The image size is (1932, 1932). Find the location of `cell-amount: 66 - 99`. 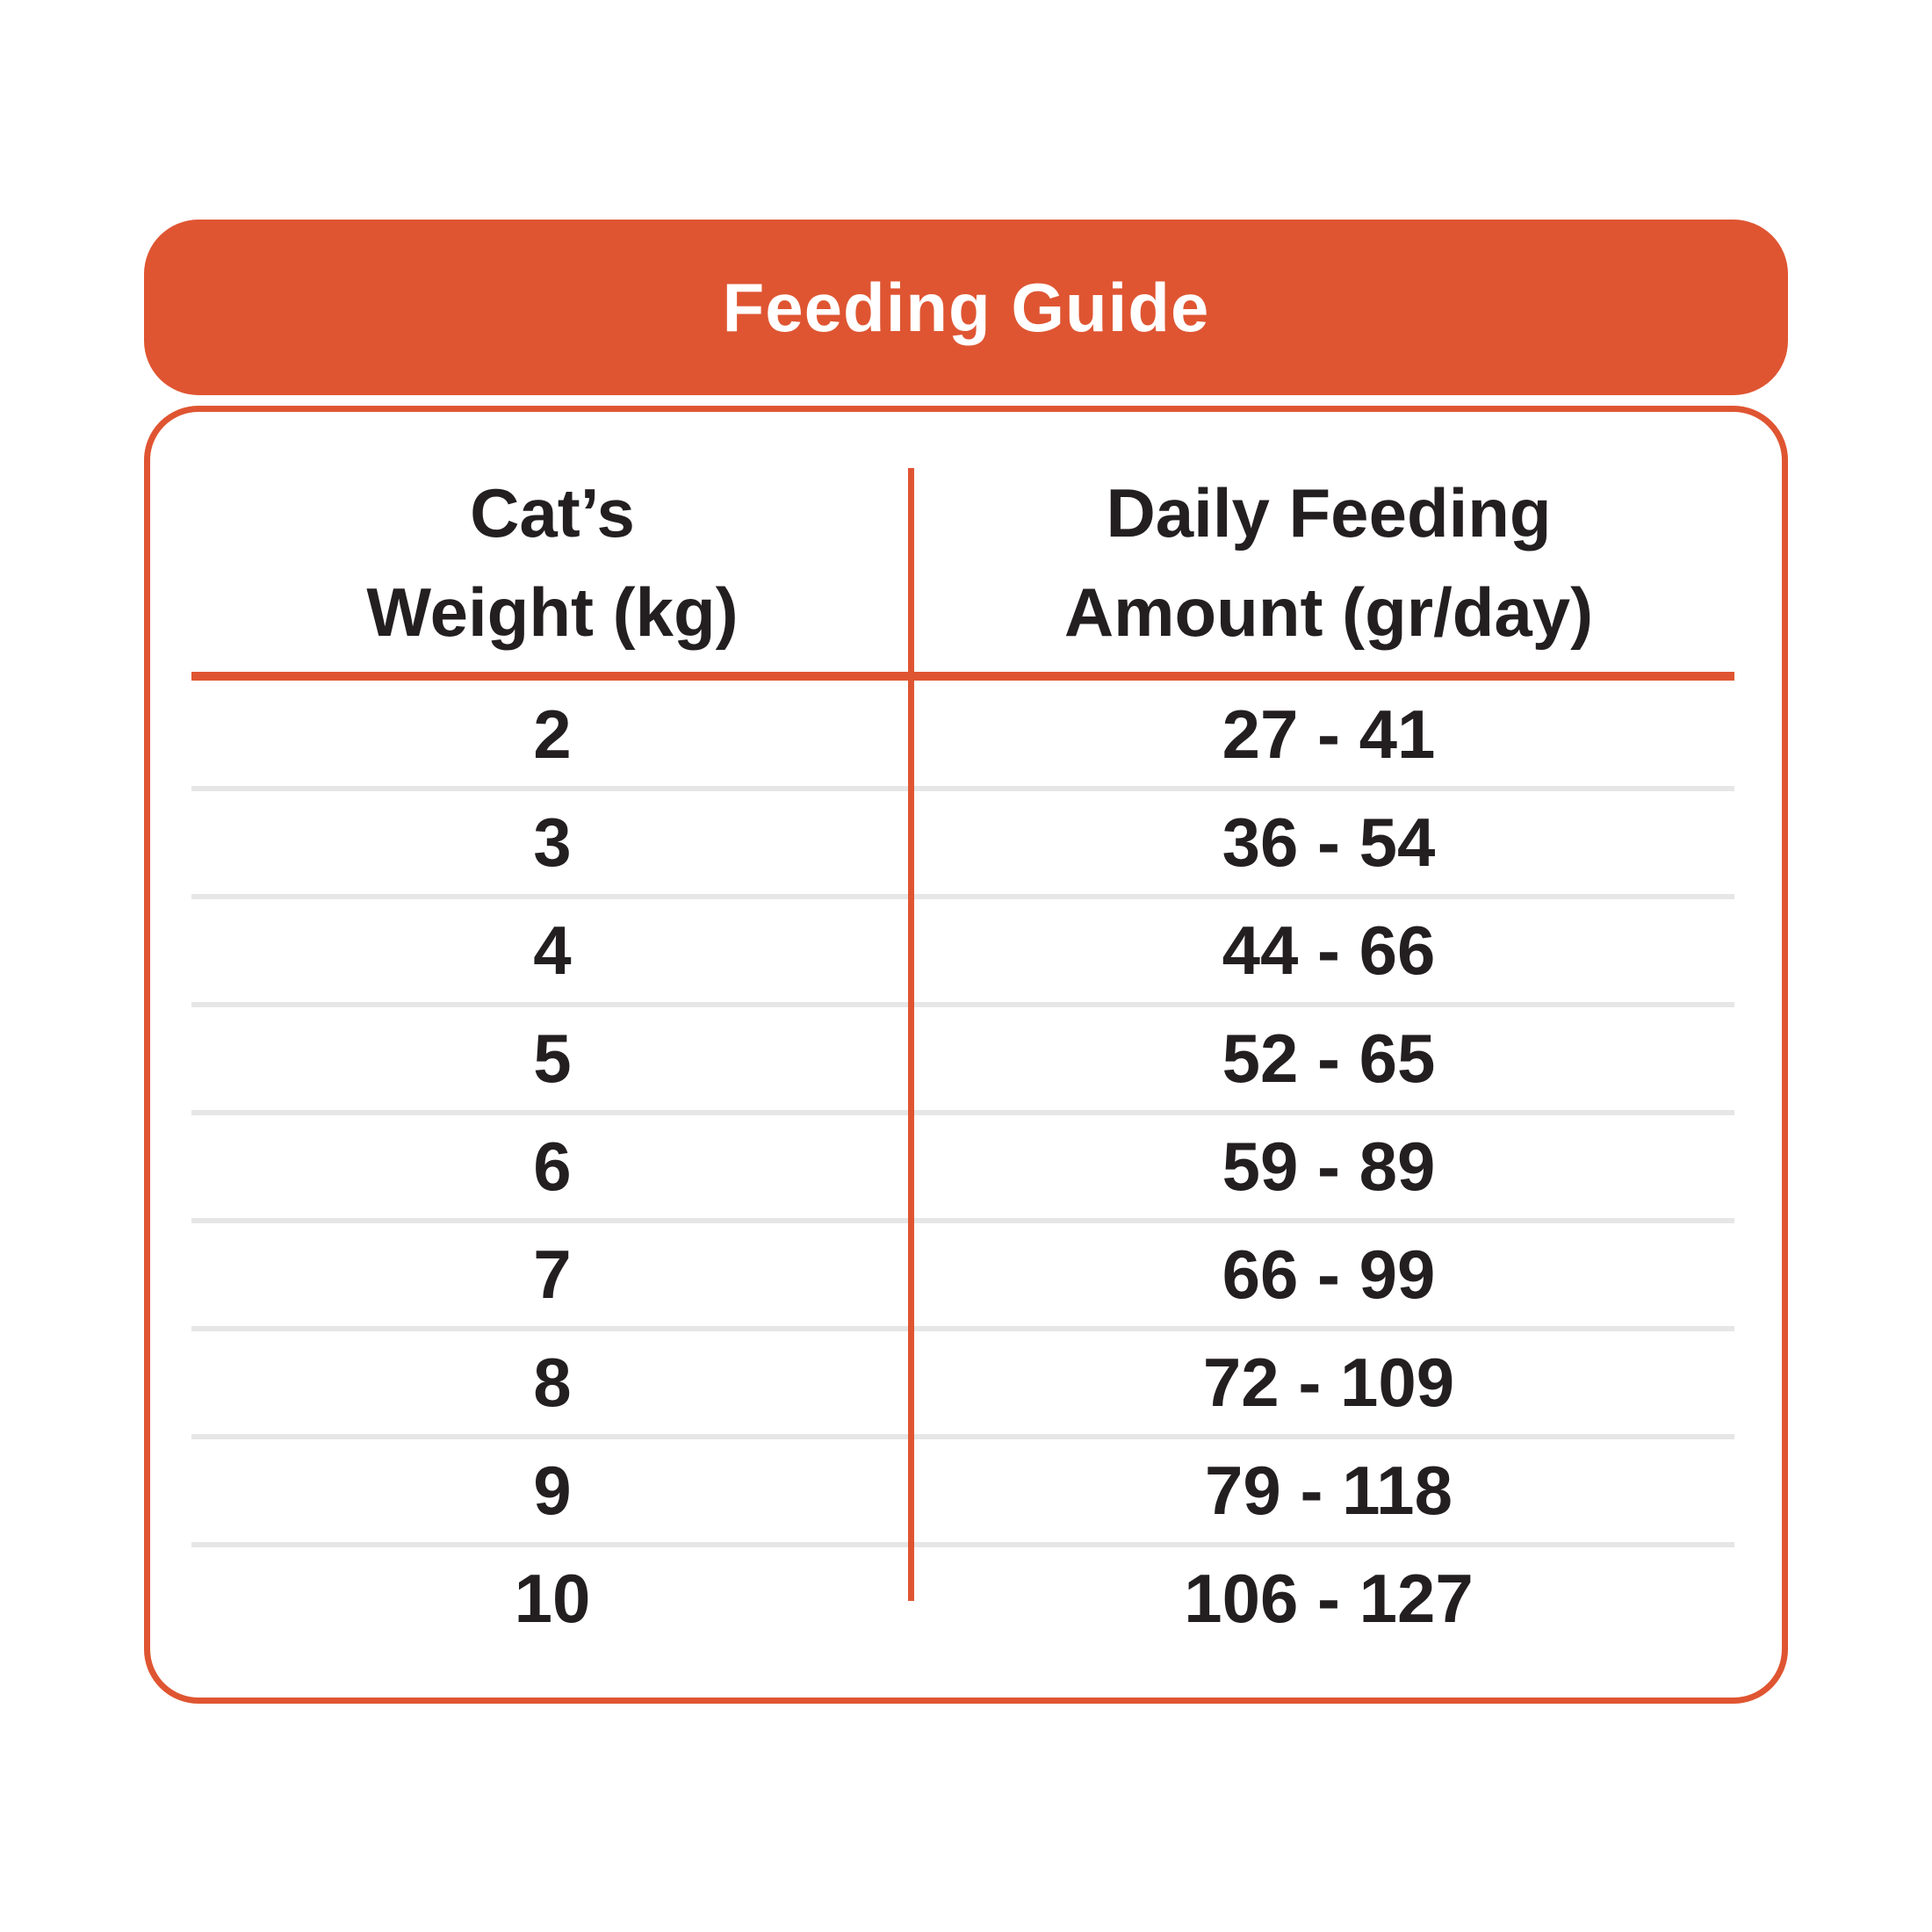

cell-amount: 66 - 99 is located at coordinates (1329, 1274).